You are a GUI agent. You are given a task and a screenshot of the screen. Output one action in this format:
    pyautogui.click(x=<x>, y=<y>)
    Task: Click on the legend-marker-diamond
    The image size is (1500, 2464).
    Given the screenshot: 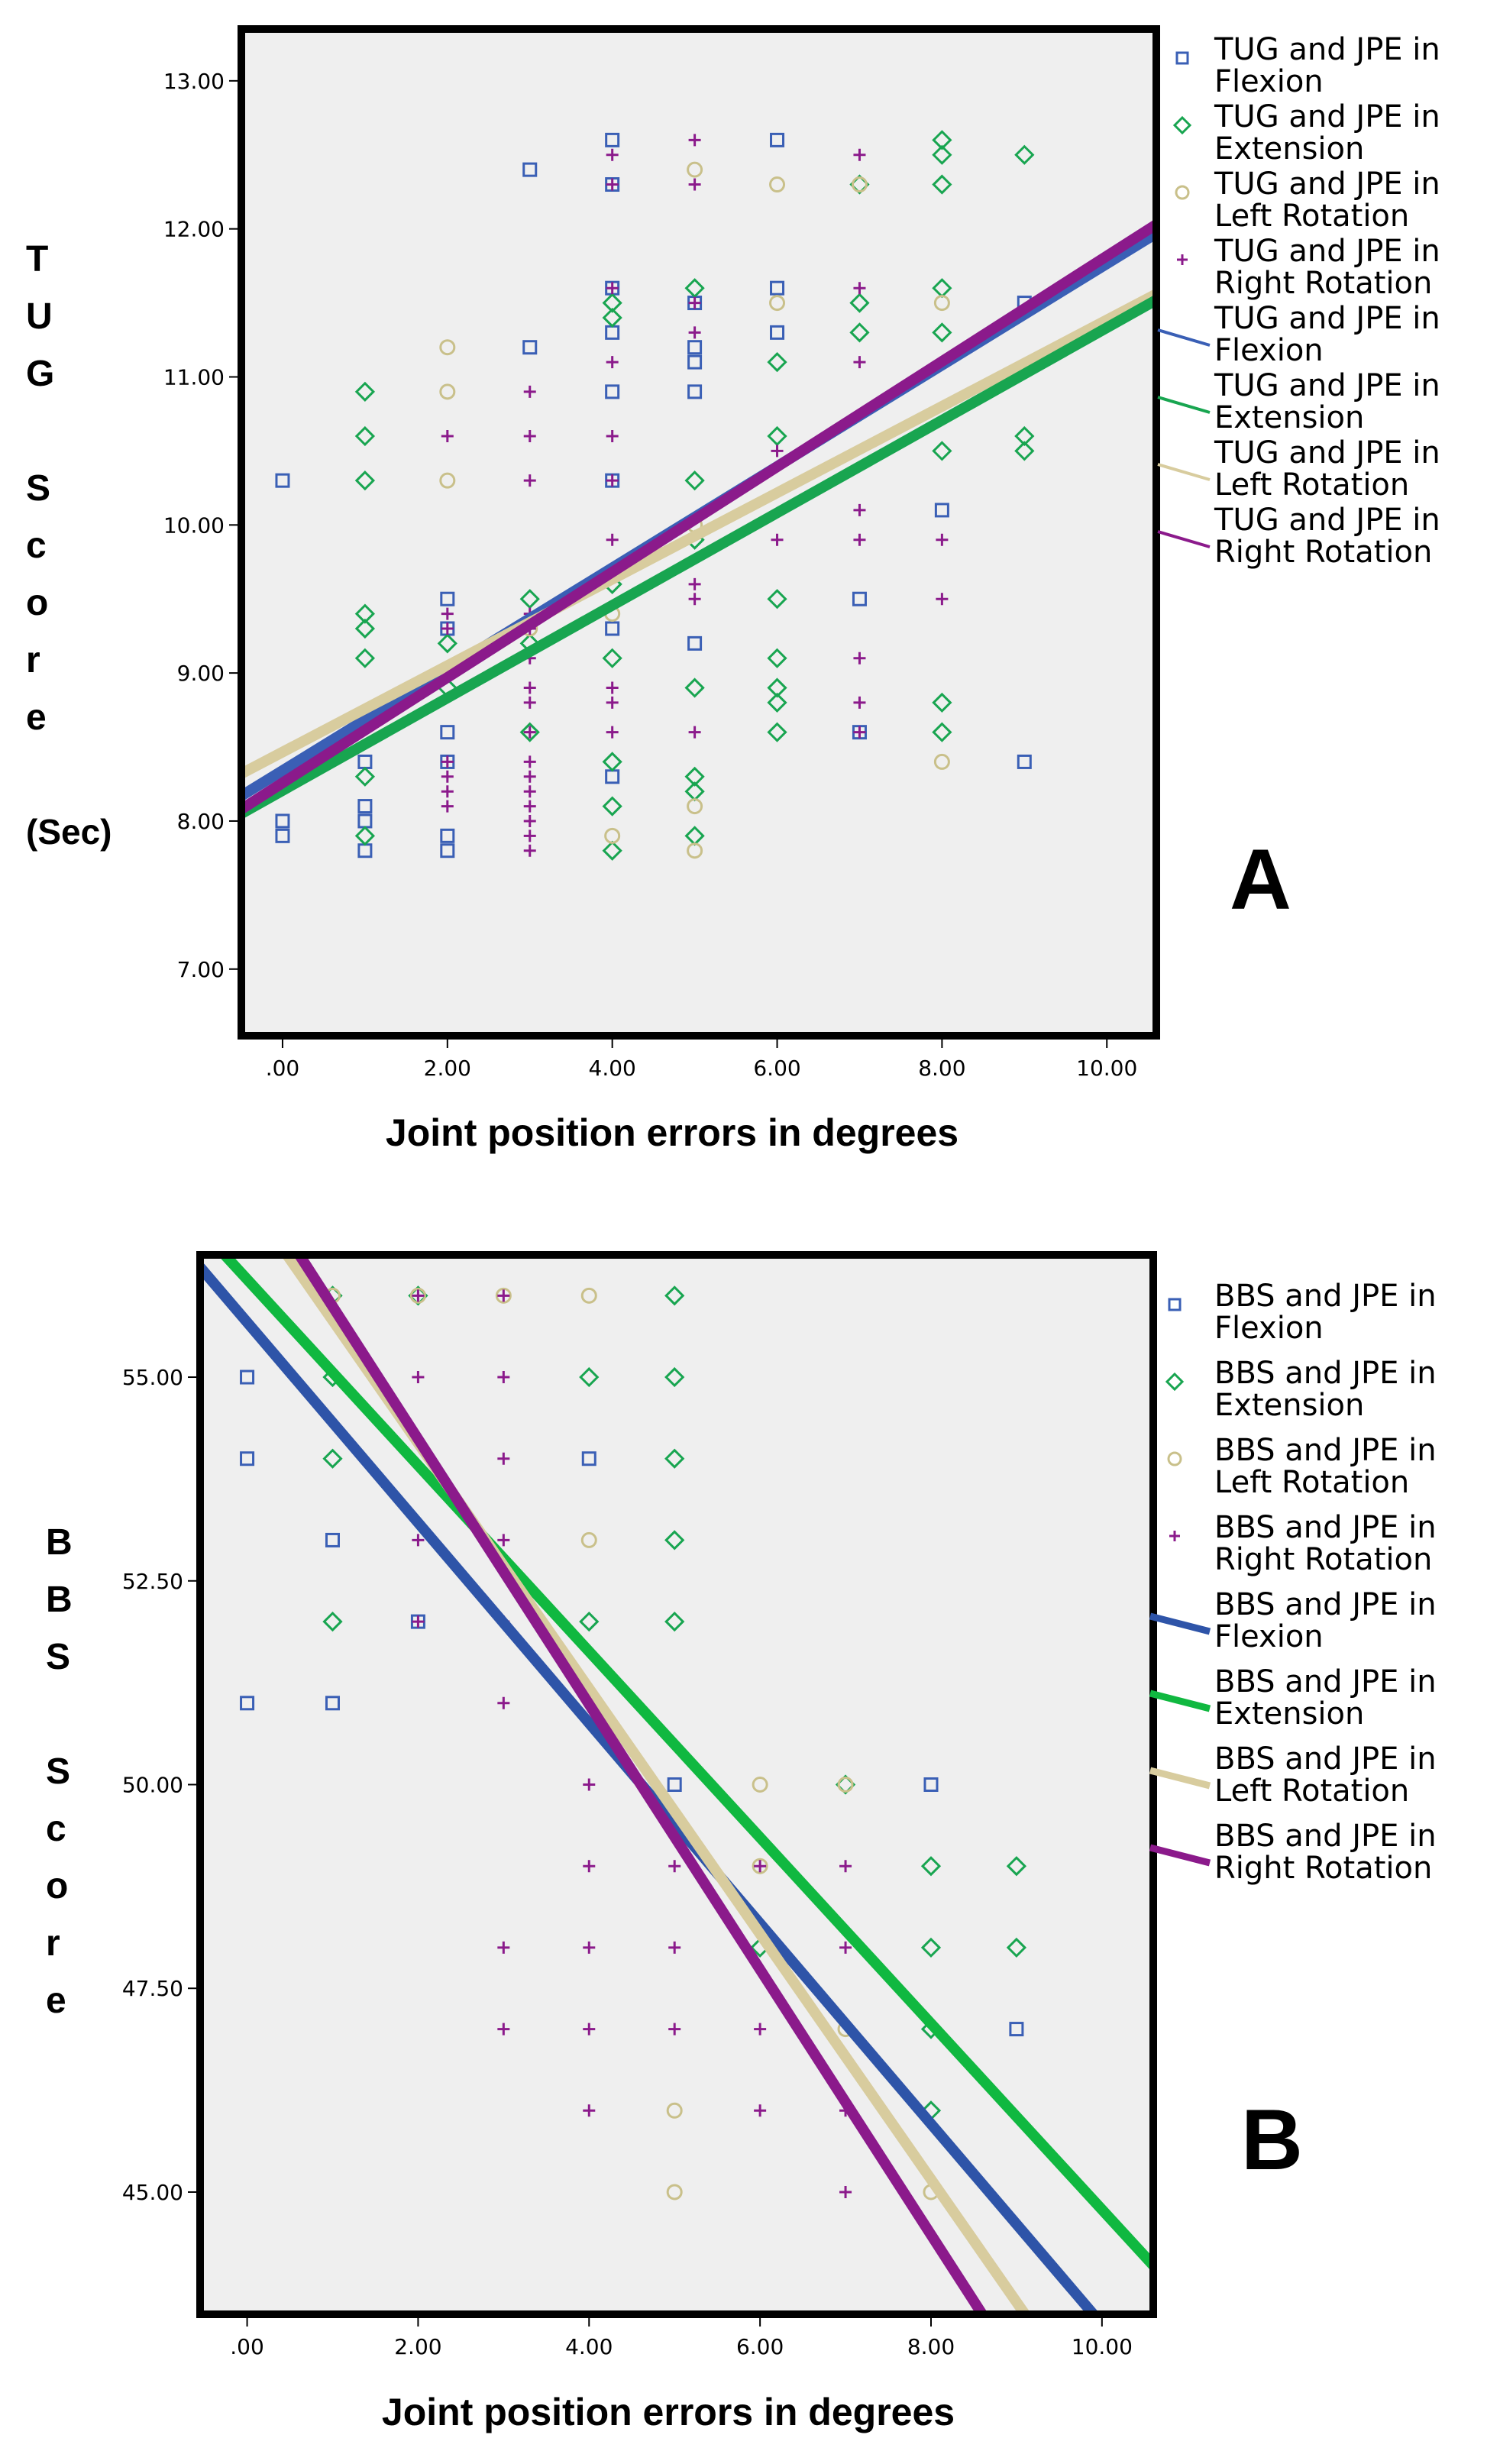 What is the action you would take?
    pyautogui.click(x=1182, y=125)
    